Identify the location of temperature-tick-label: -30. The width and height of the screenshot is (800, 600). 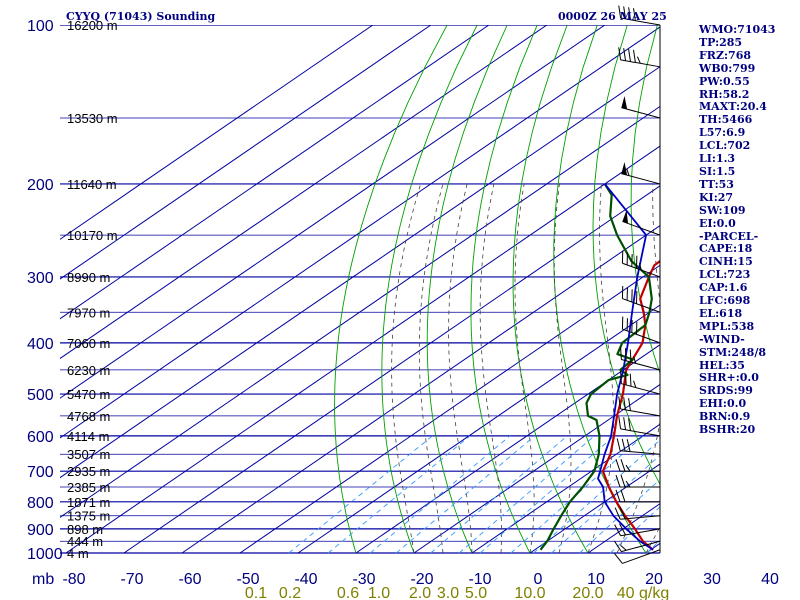
(363, 579).